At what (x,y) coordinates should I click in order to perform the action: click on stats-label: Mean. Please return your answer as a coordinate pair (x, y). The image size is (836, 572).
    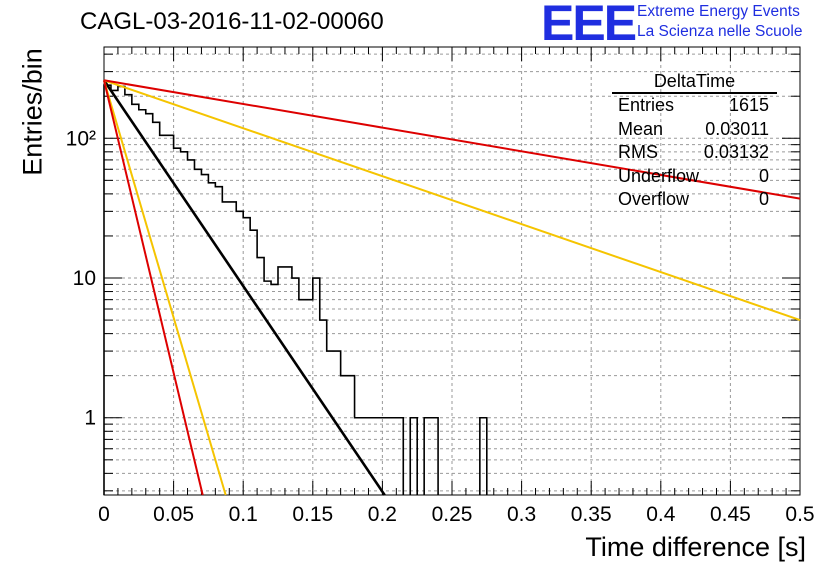
    Looking at the image, I should click on (641, 128).